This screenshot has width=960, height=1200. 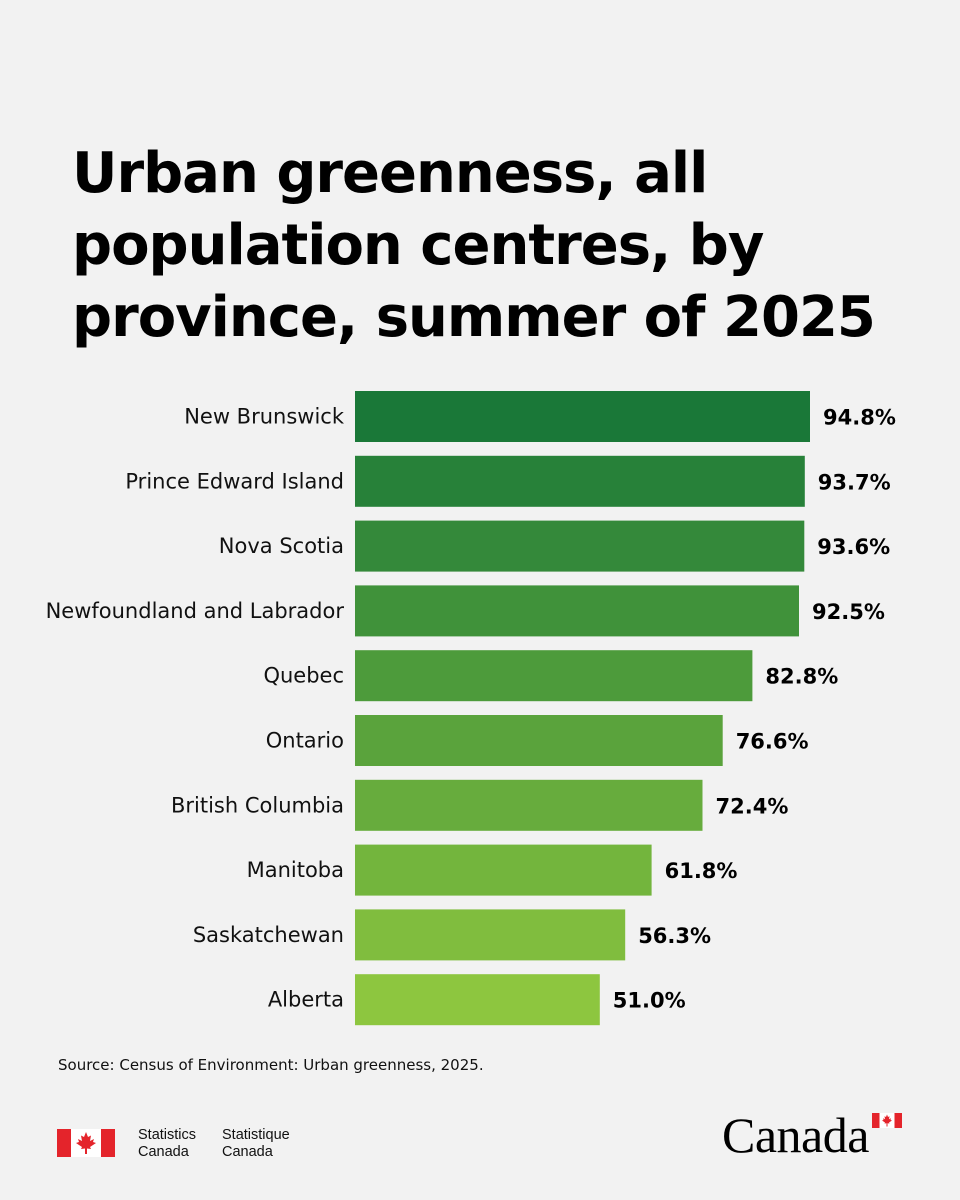 What do you see at coordinates (264, 417) in the screenshot?
I see `category-label: New Brunswick` at bounding box center [264, 417].